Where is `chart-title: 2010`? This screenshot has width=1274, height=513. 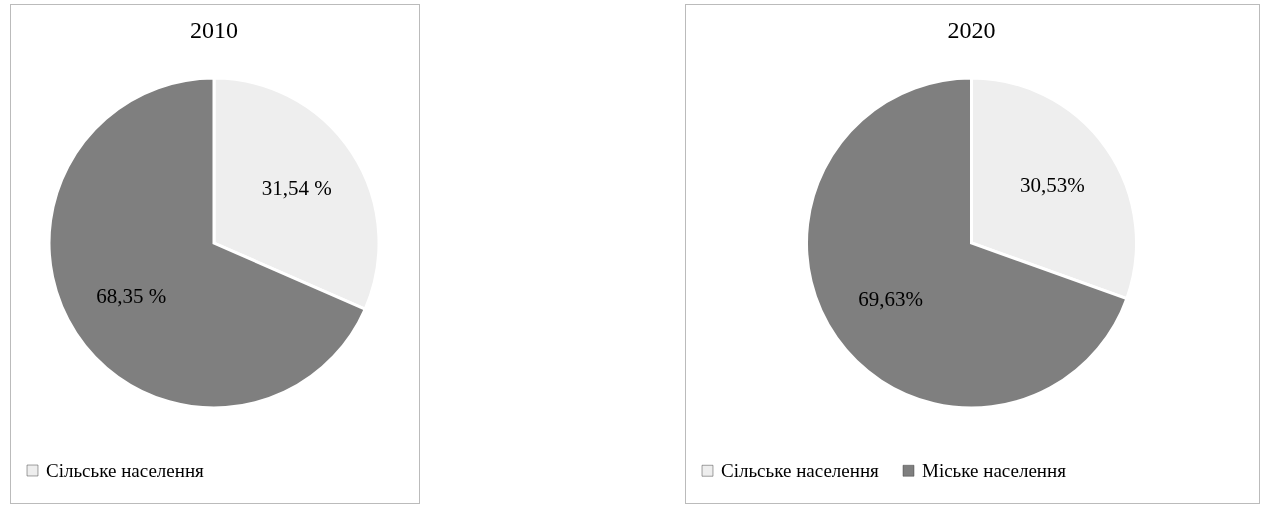 chart-title: 2010 is located at coordinates (214, 30).